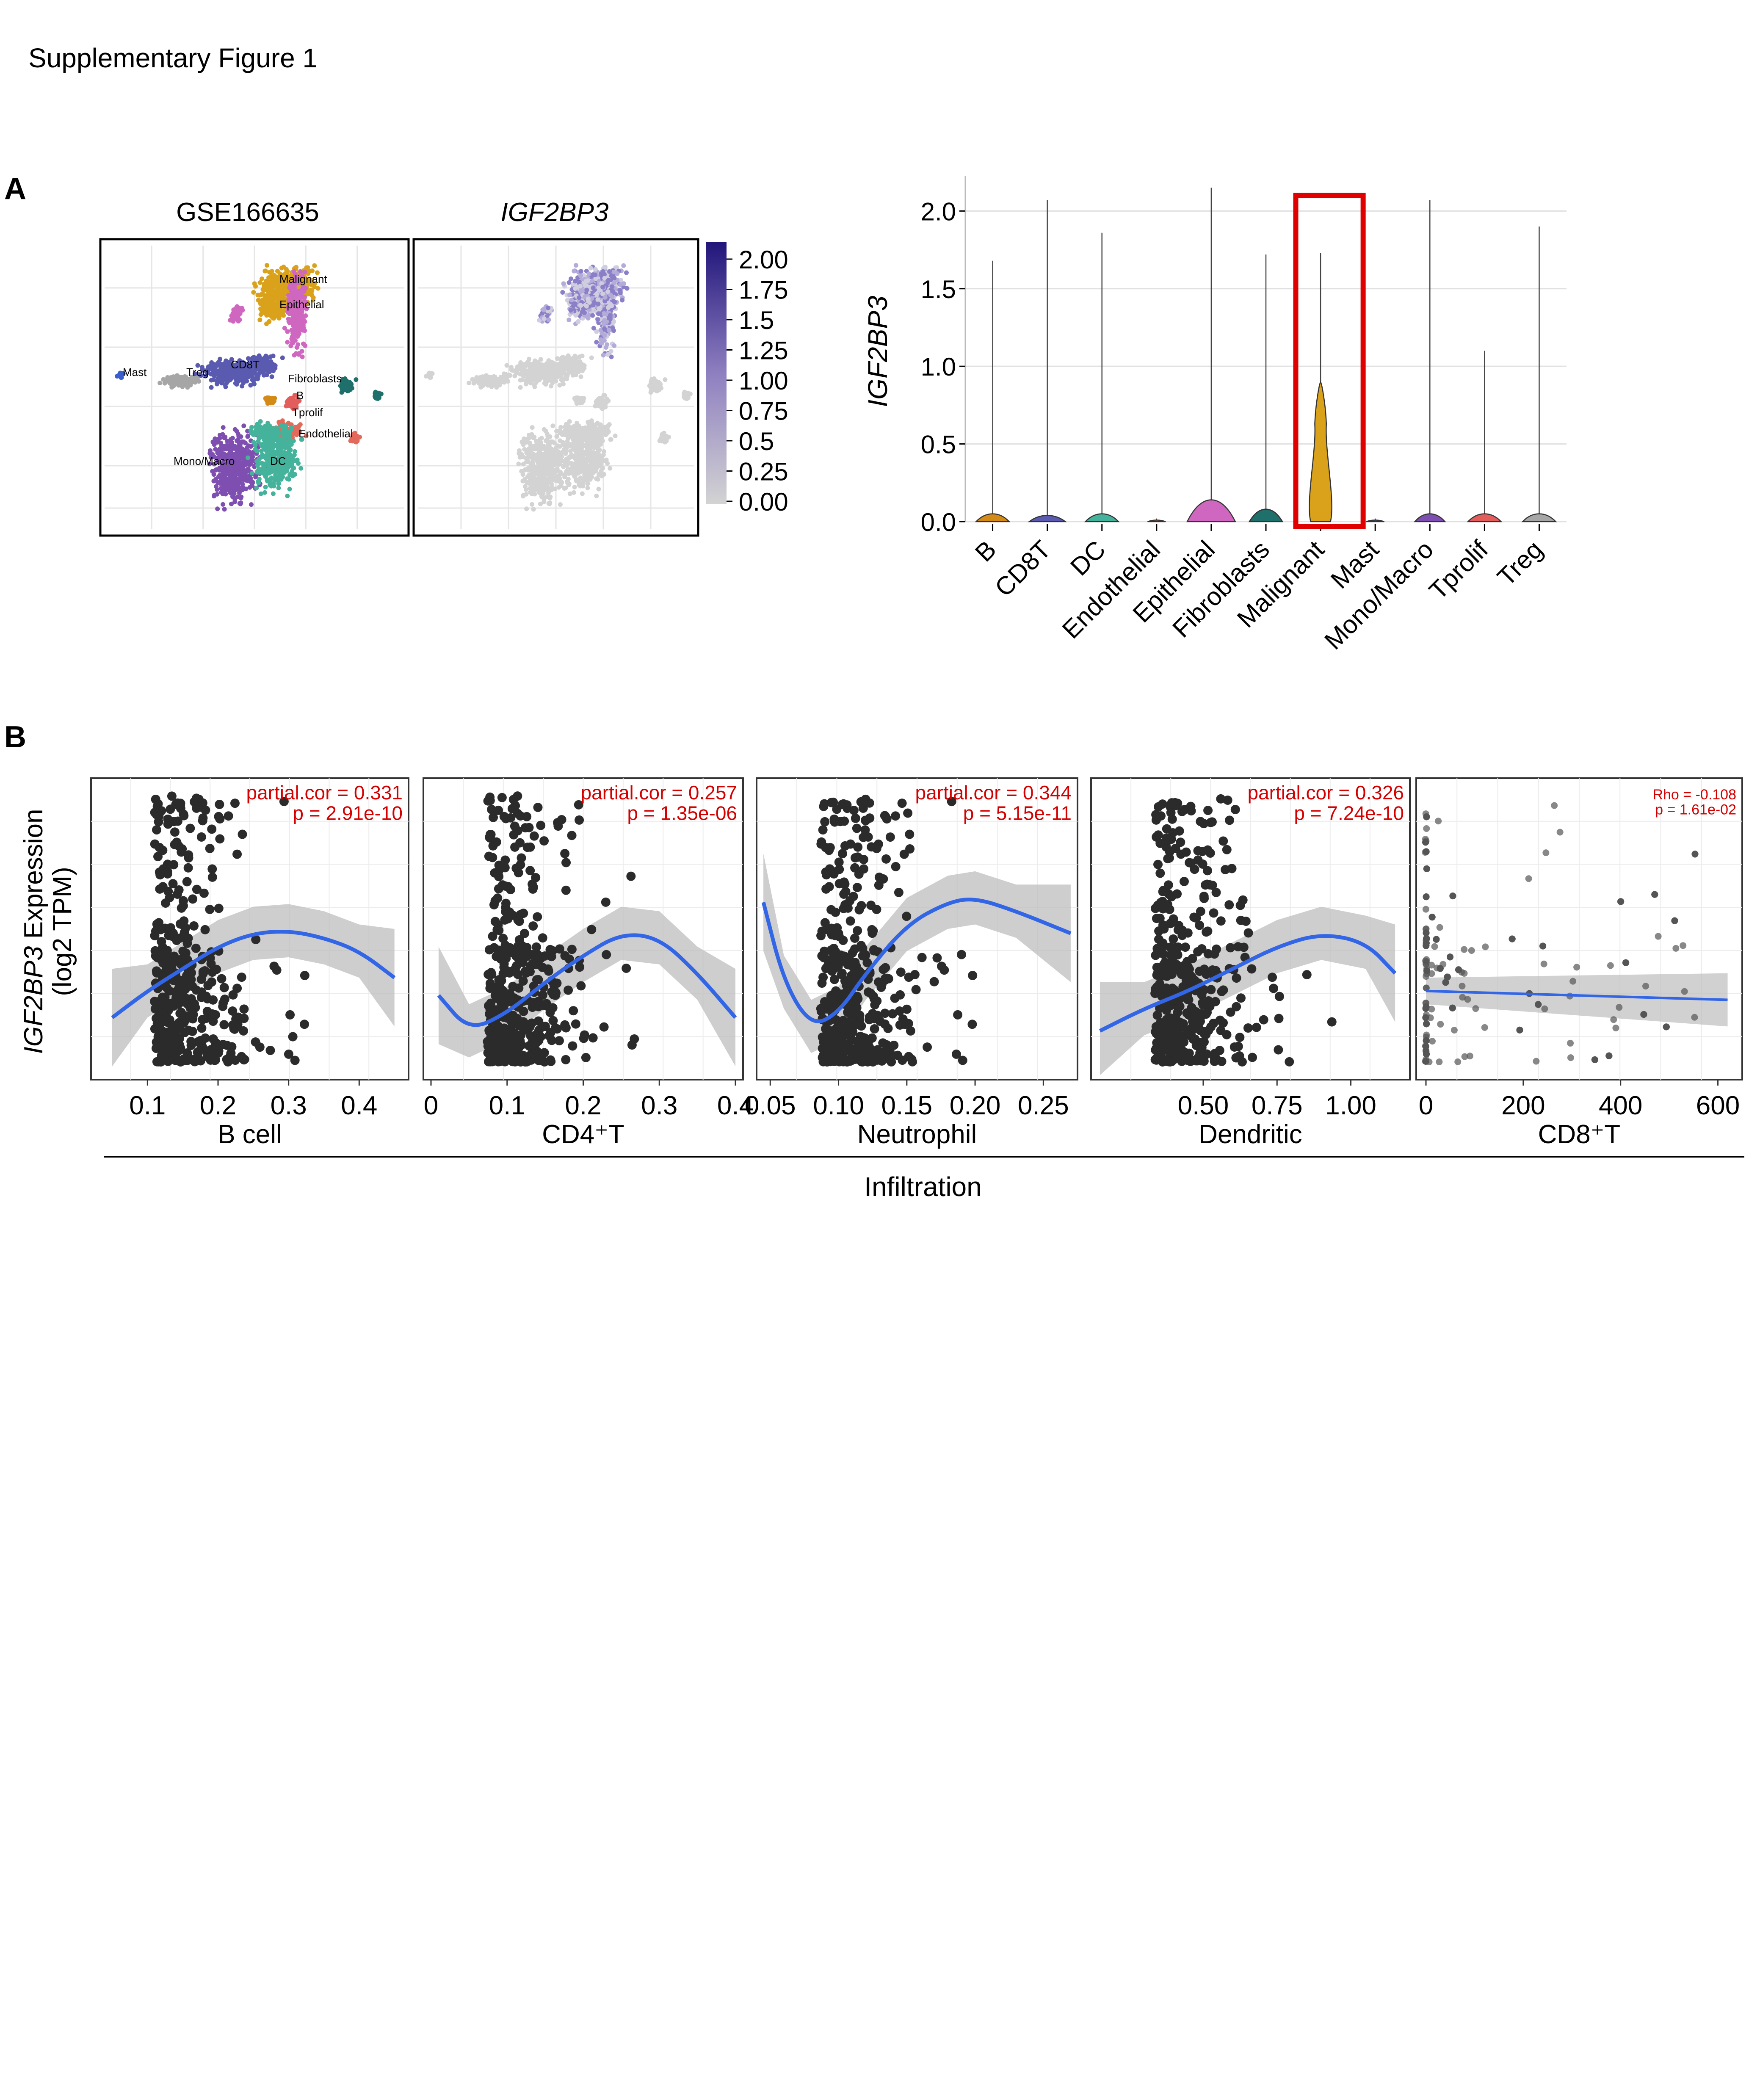 The height and width of the screenshot is (2100, 1760). What do you see at coordinates (15, 189) in the screenshot?
I see `panel-a-letter: A` at bounding box center [15, 189].